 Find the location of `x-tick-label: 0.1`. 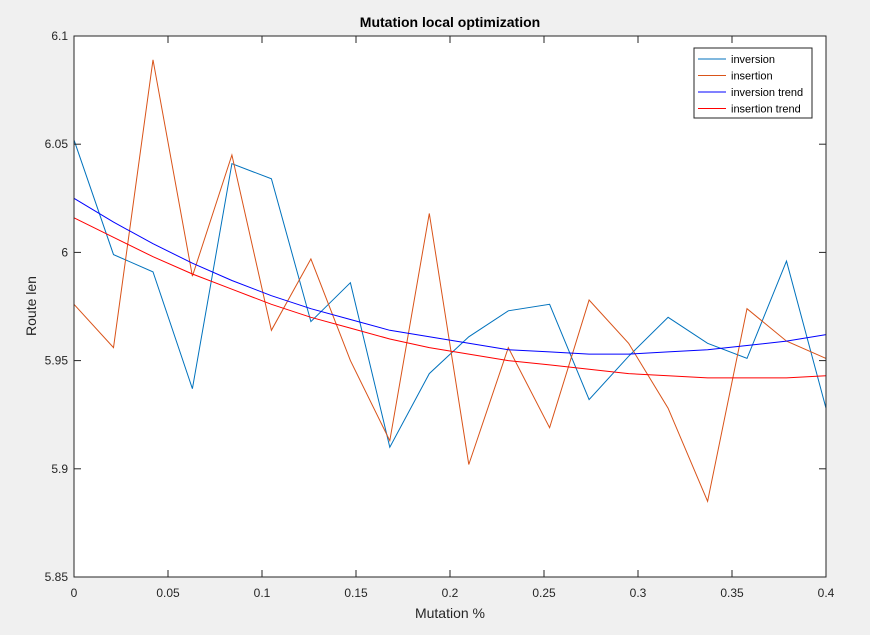

x-tick-label: 0.1 is located at coordinates (262, 593).